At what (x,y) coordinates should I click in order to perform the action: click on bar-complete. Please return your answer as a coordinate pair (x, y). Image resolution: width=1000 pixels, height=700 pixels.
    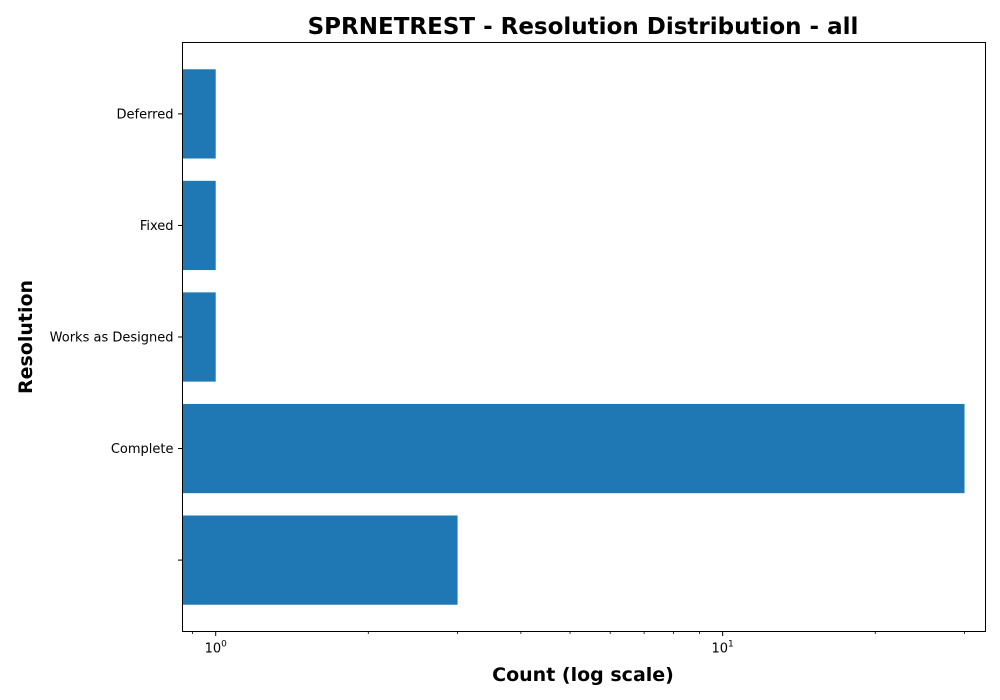
    Looking at the image, I should click on (573, 448).